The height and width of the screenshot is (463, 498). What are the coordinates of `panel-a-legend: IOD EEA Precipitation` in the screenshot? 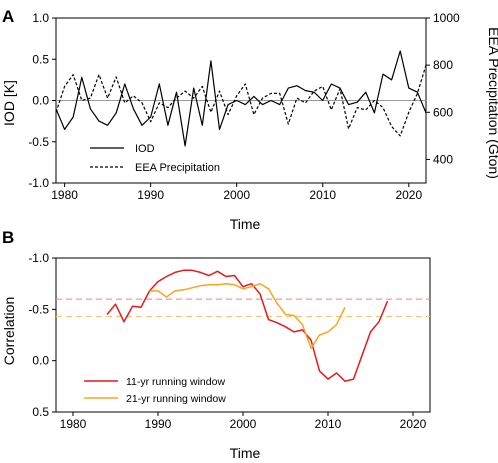 It's located at (155, 158).